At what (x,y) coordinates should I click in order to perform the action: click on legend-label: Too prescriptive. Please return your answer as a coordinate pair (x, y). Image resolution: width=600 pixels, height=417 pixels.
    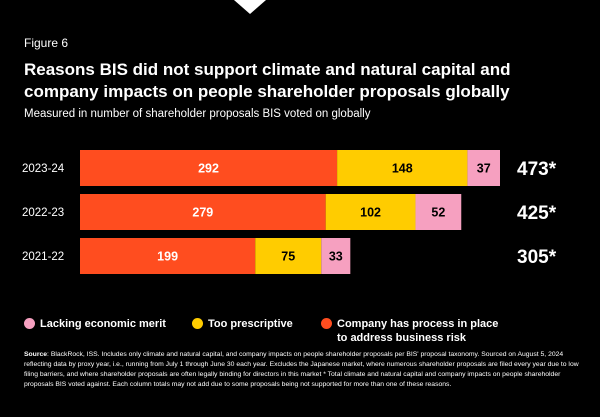
    Looking at the image, I should click on (250, 324).